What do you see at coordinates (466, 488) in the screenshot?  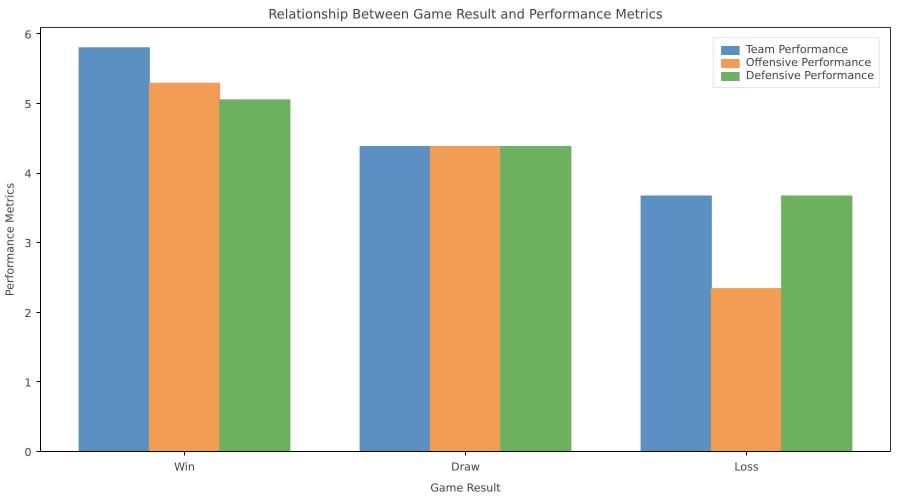 I see `x-axis-title: Game Result` at bounding box center [466, 488].